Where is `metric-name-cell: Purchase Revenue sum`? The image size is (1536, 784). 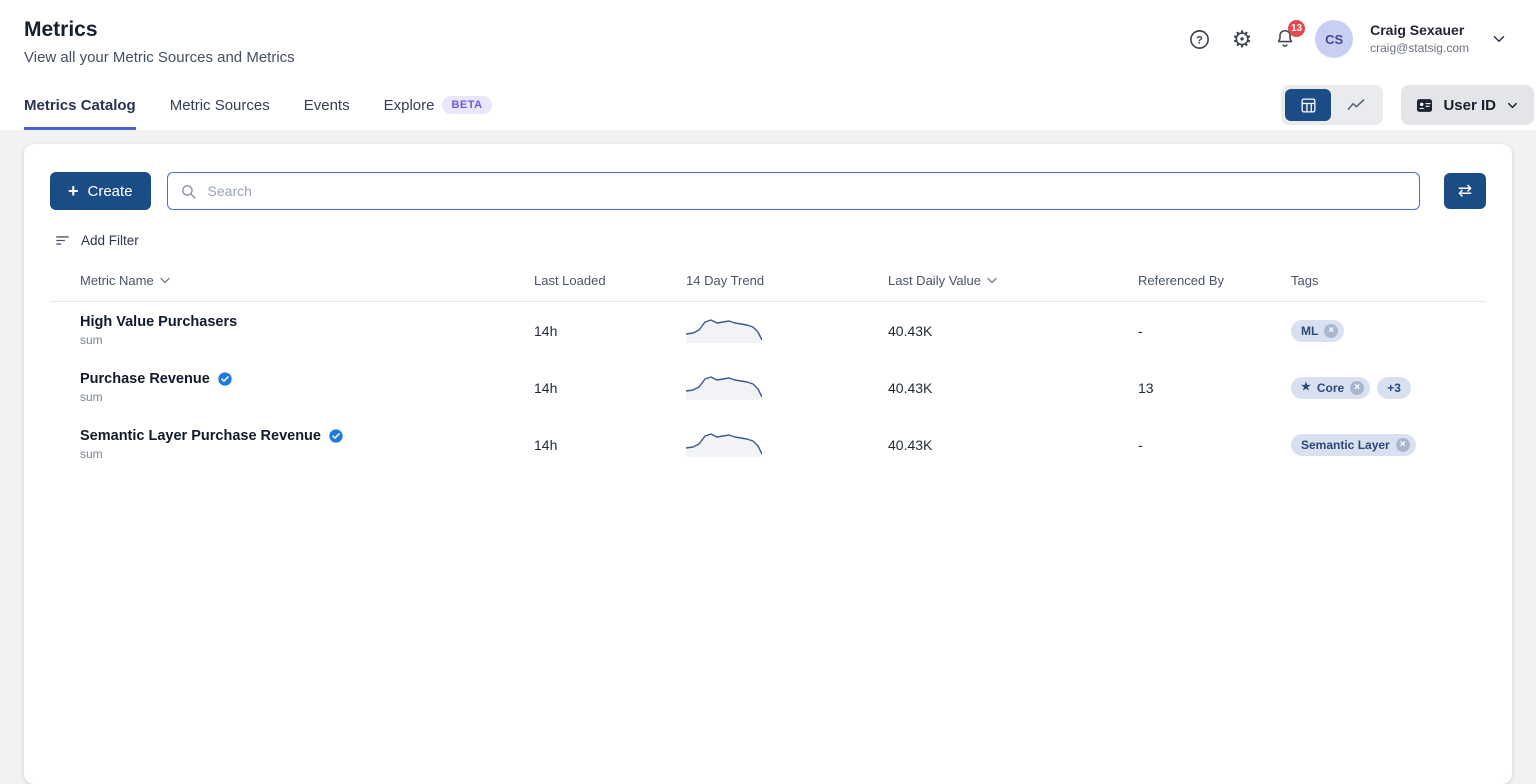 metric-name-cell: Purchase Revenue sum is located at coordinates (307, 387).